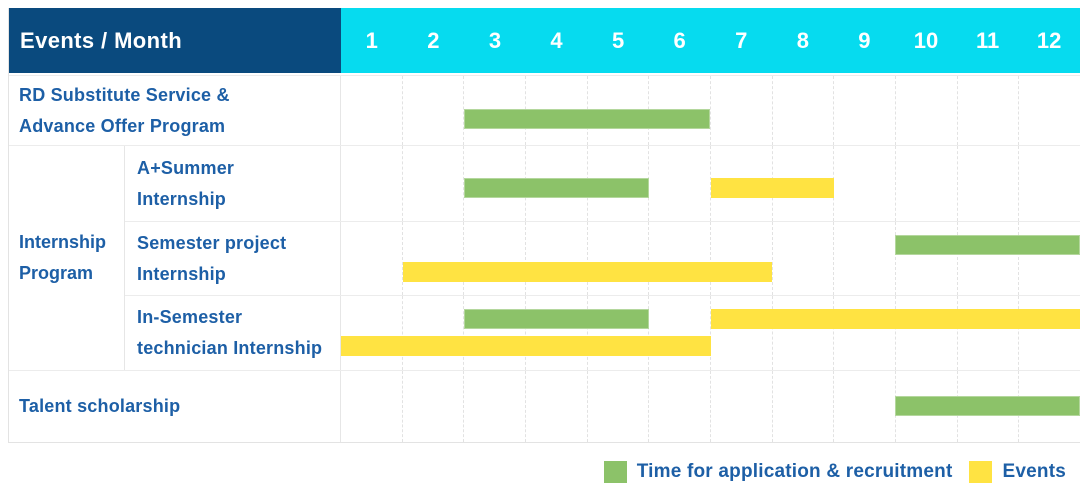  Describe the element at coordinates (233, 183) in the screenshot. I see `row-label: A+Summer Internship` at that location.